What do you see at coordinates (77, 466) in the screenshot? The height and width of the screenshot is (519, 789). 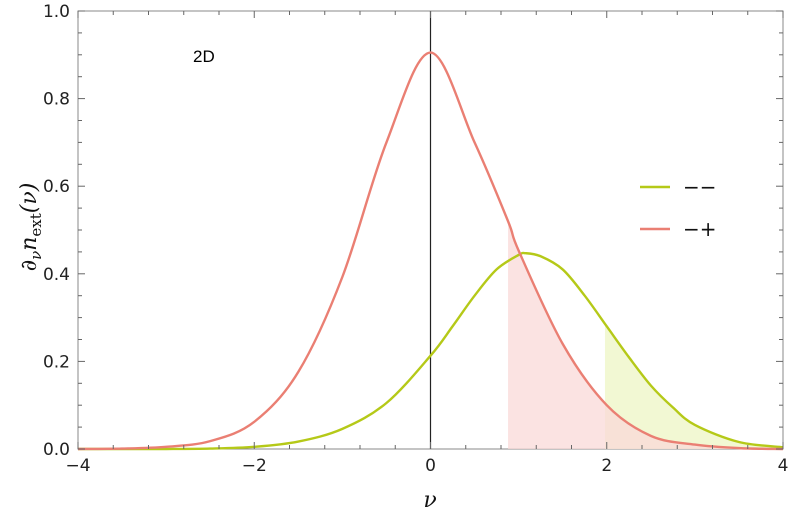 I see `x-tick-label: −4` at bounding box center [77, 466].